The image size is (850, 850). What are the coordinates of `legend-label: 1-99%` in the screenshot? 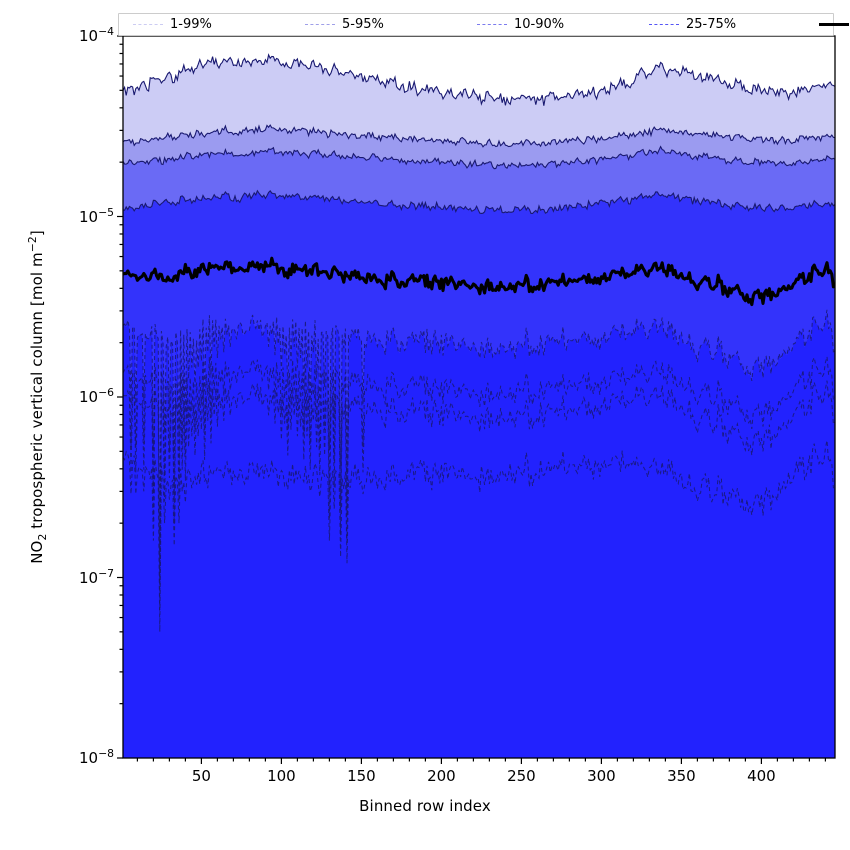 It's located at (191, 24).